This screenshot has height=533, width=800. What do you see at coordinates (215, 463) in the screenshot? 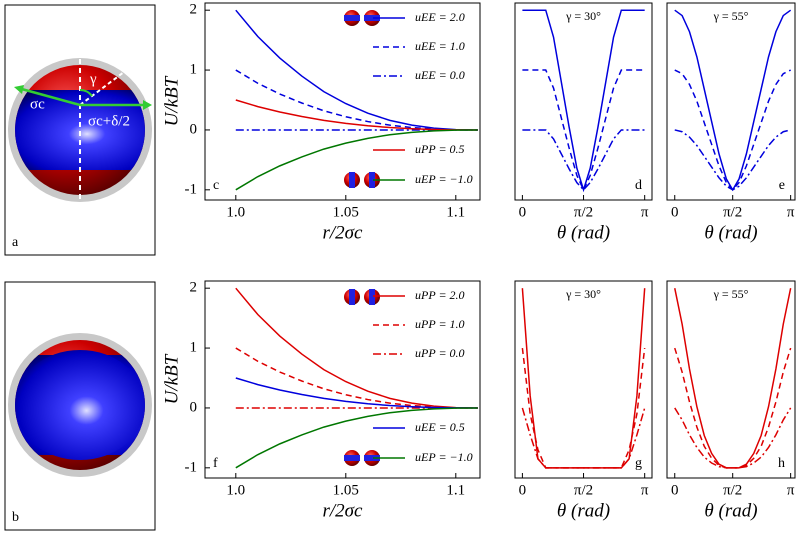
I see `panel-label: f` at bounding box center [215, 463].